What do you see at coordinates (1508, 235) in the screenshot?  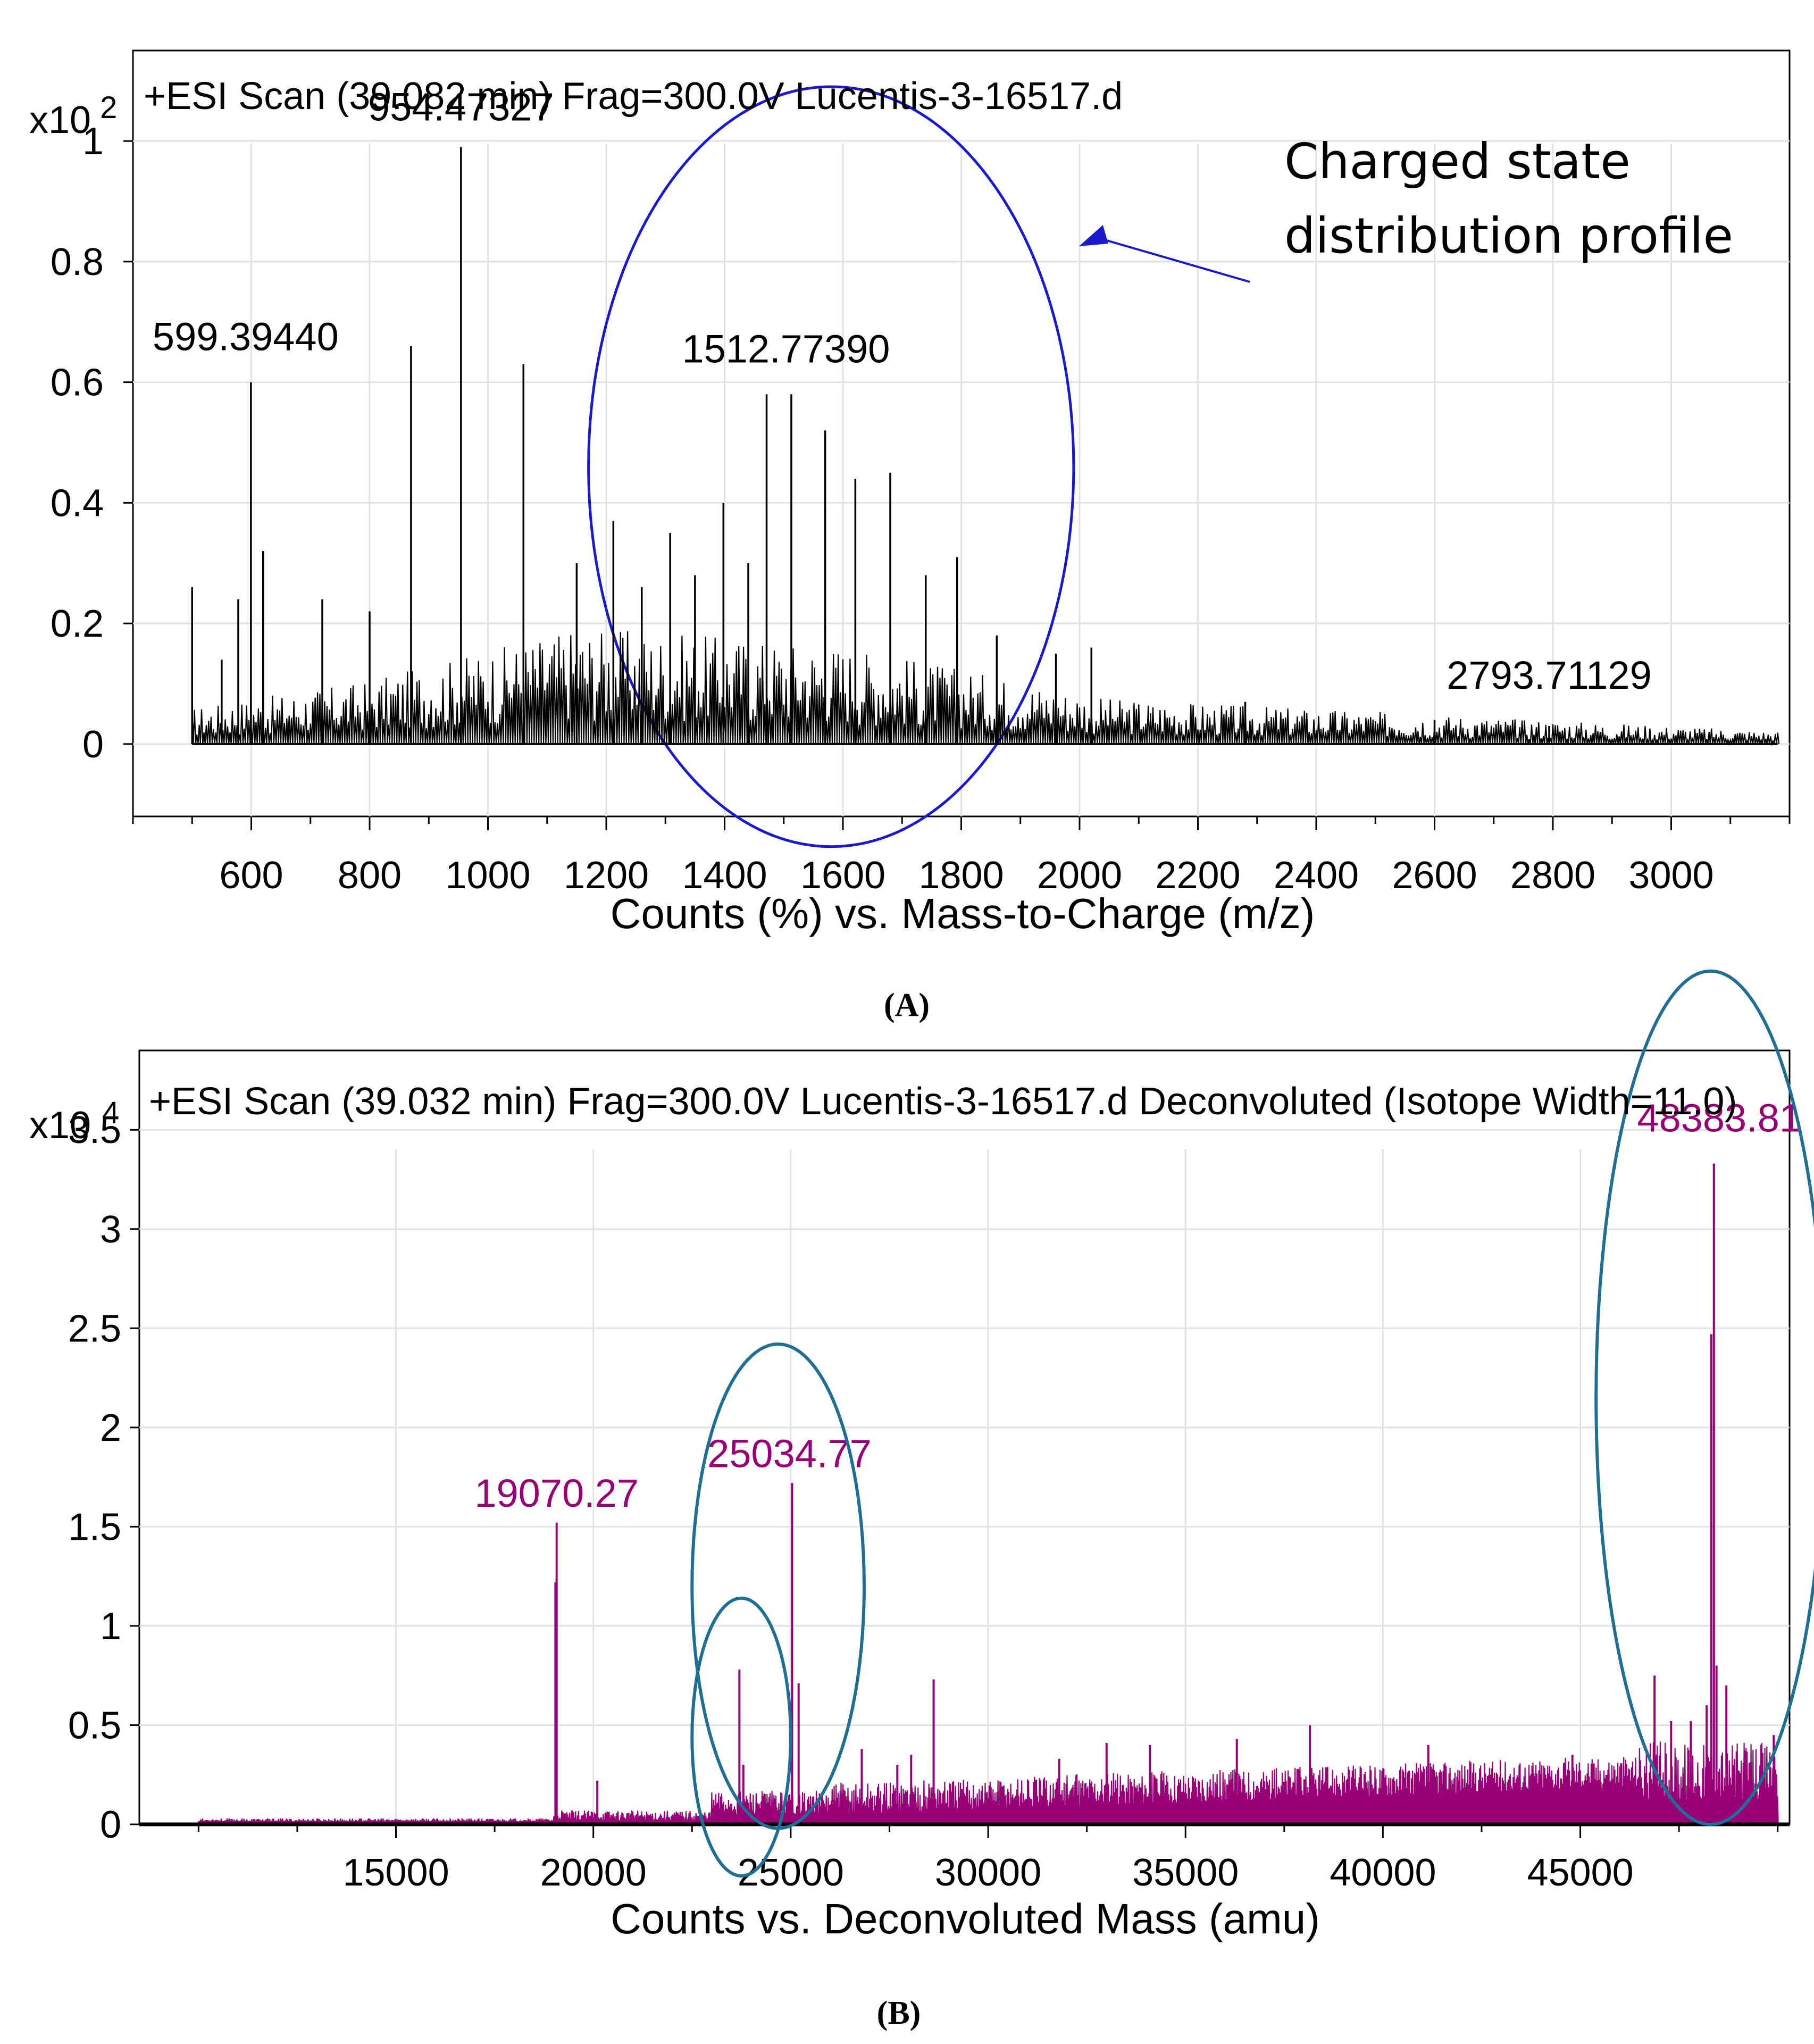 I see `panel-a-annotation-line-2: distribution profile` at bounding box center [1508, 235].